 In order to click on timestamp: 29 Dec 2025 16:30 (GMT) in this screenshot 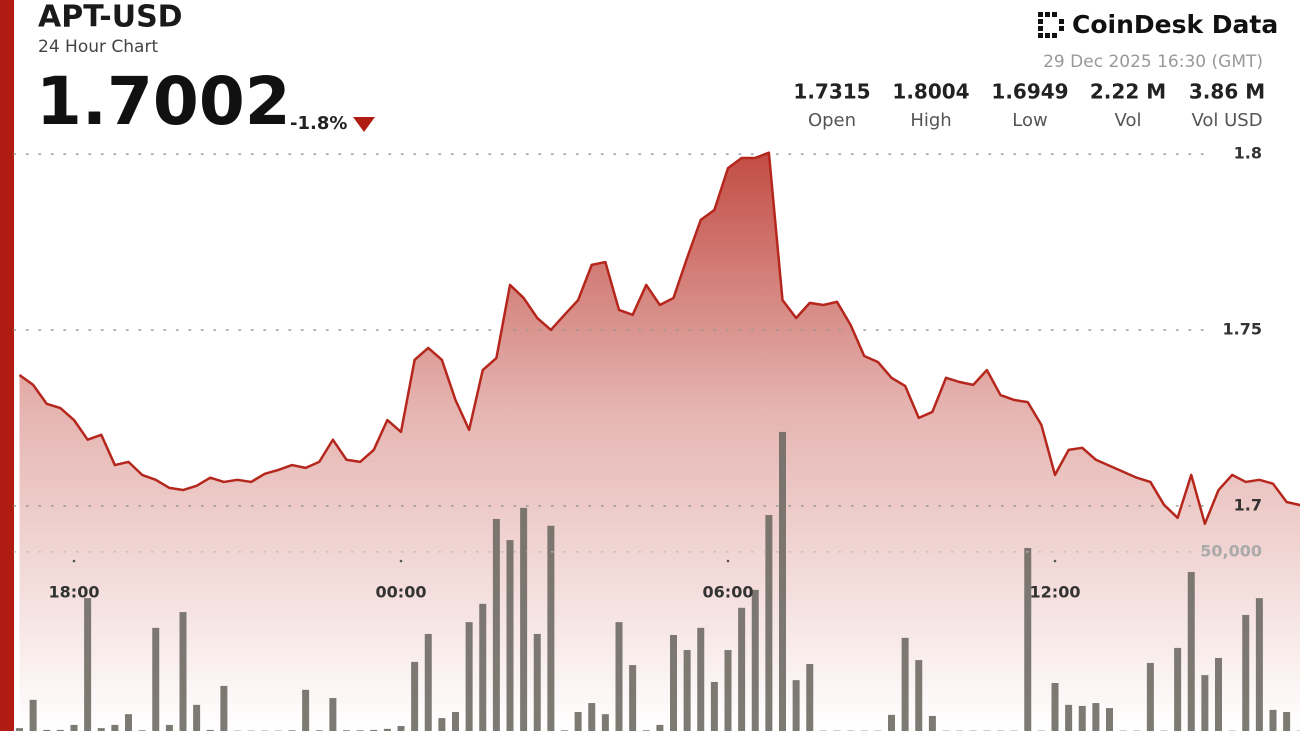, I will do `click(1153, 62)`.